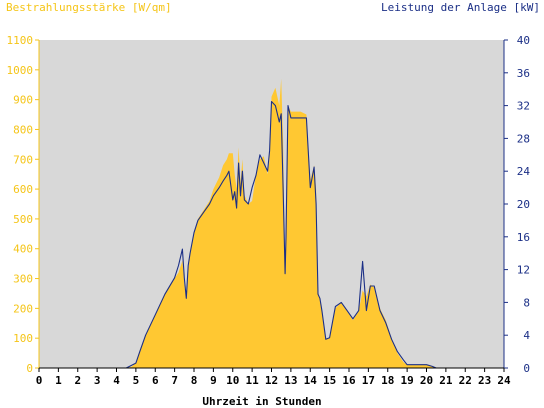  I want to click on left-axis-ticks: 0 100 200 300 400 500 600 700 800 900 1000 1100, so click(23, 204).